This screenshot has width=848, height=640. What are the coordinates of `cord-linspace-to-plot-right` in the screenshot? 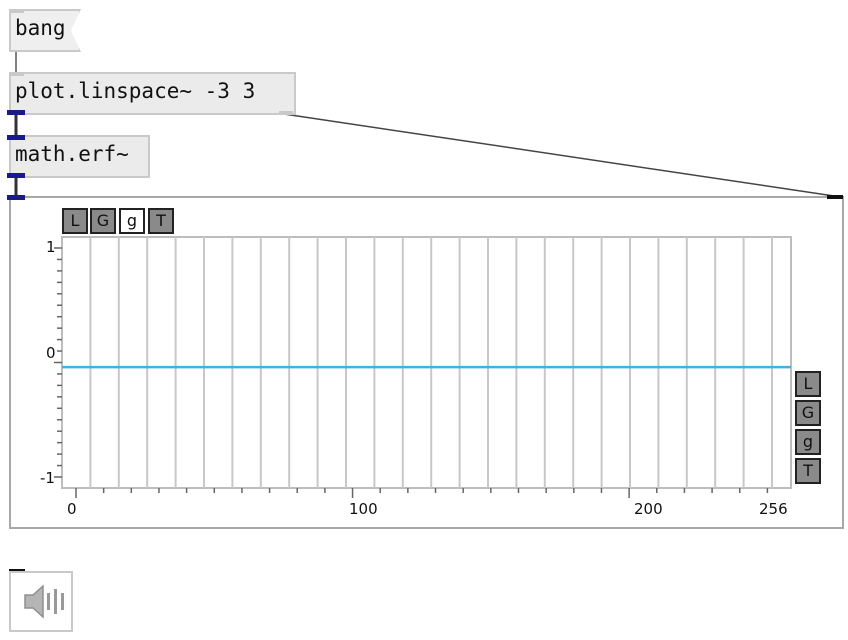 It's located at (559, 155).